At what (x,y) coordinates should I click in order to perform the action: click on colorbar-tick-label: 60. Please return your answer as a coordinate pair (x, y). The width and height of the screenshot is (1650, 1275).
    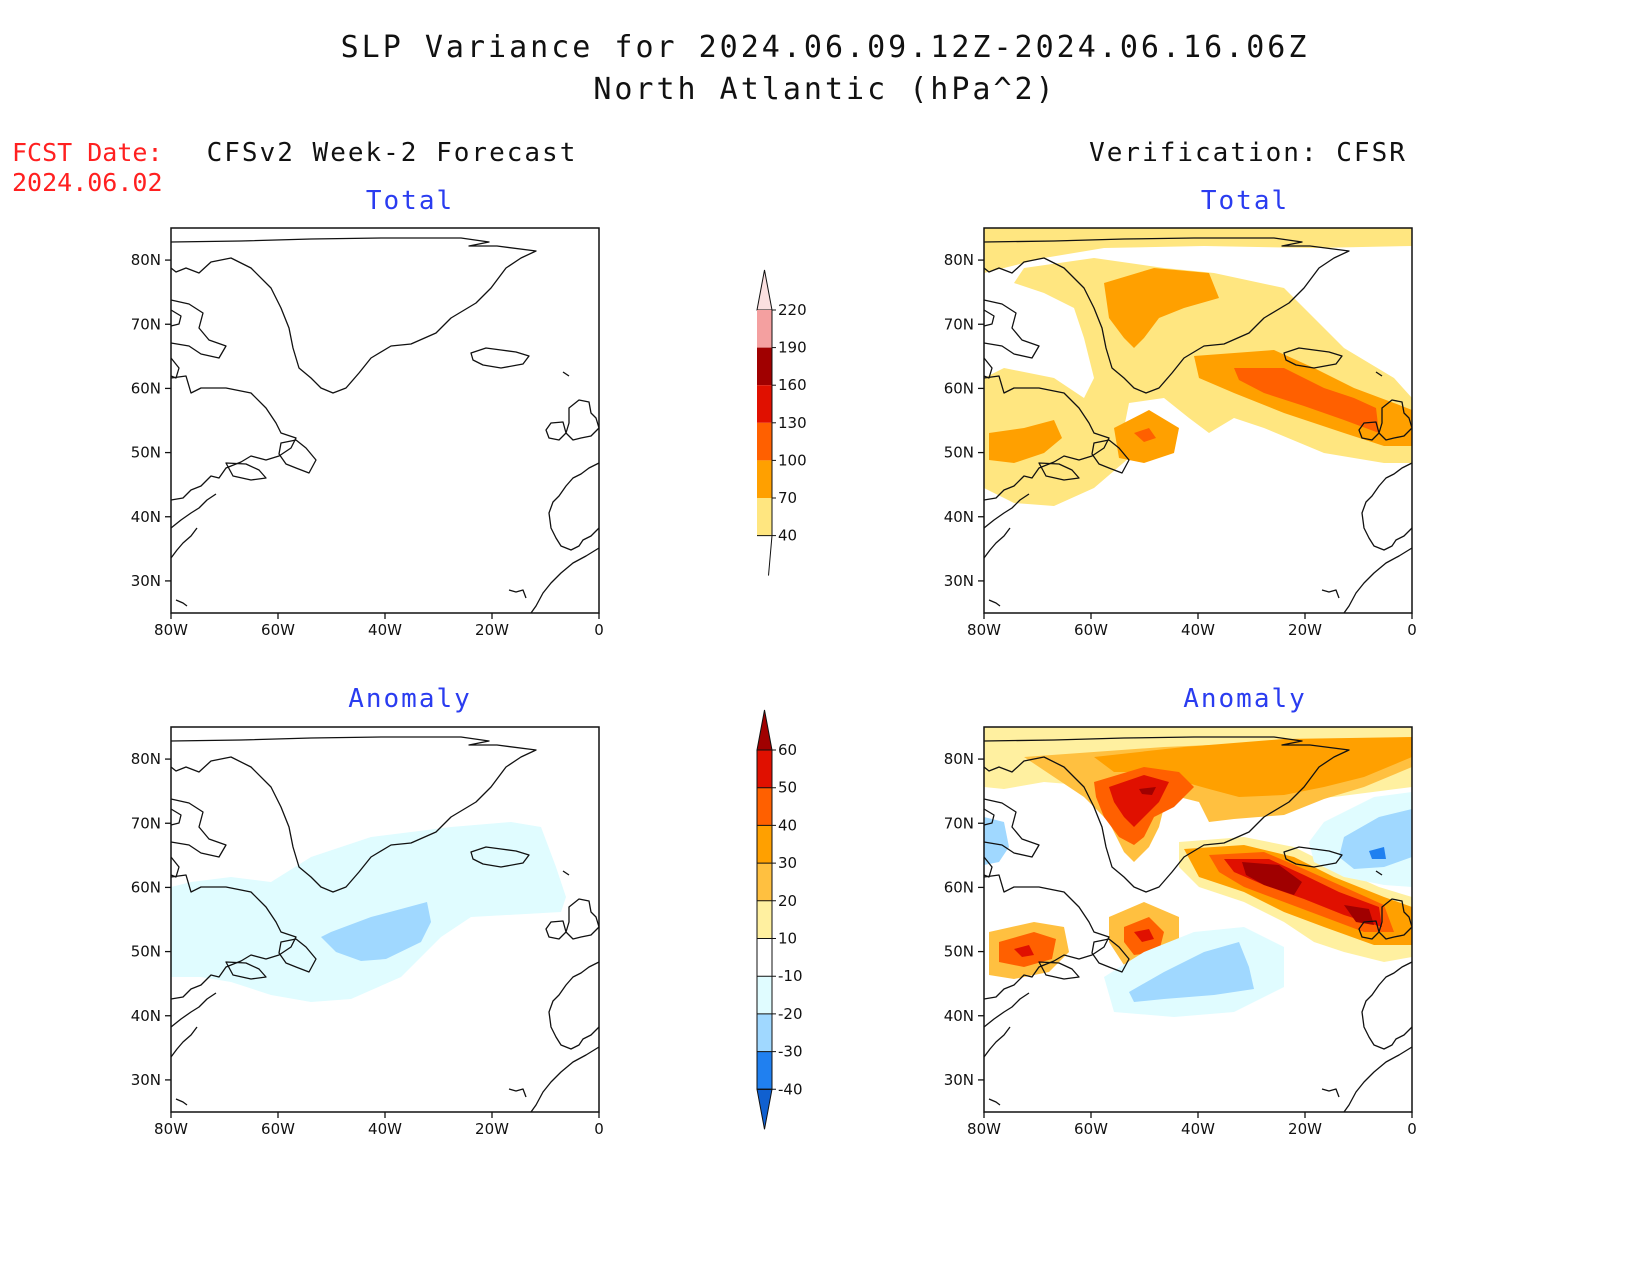
    Looking at the image, I should click on (787, 750).